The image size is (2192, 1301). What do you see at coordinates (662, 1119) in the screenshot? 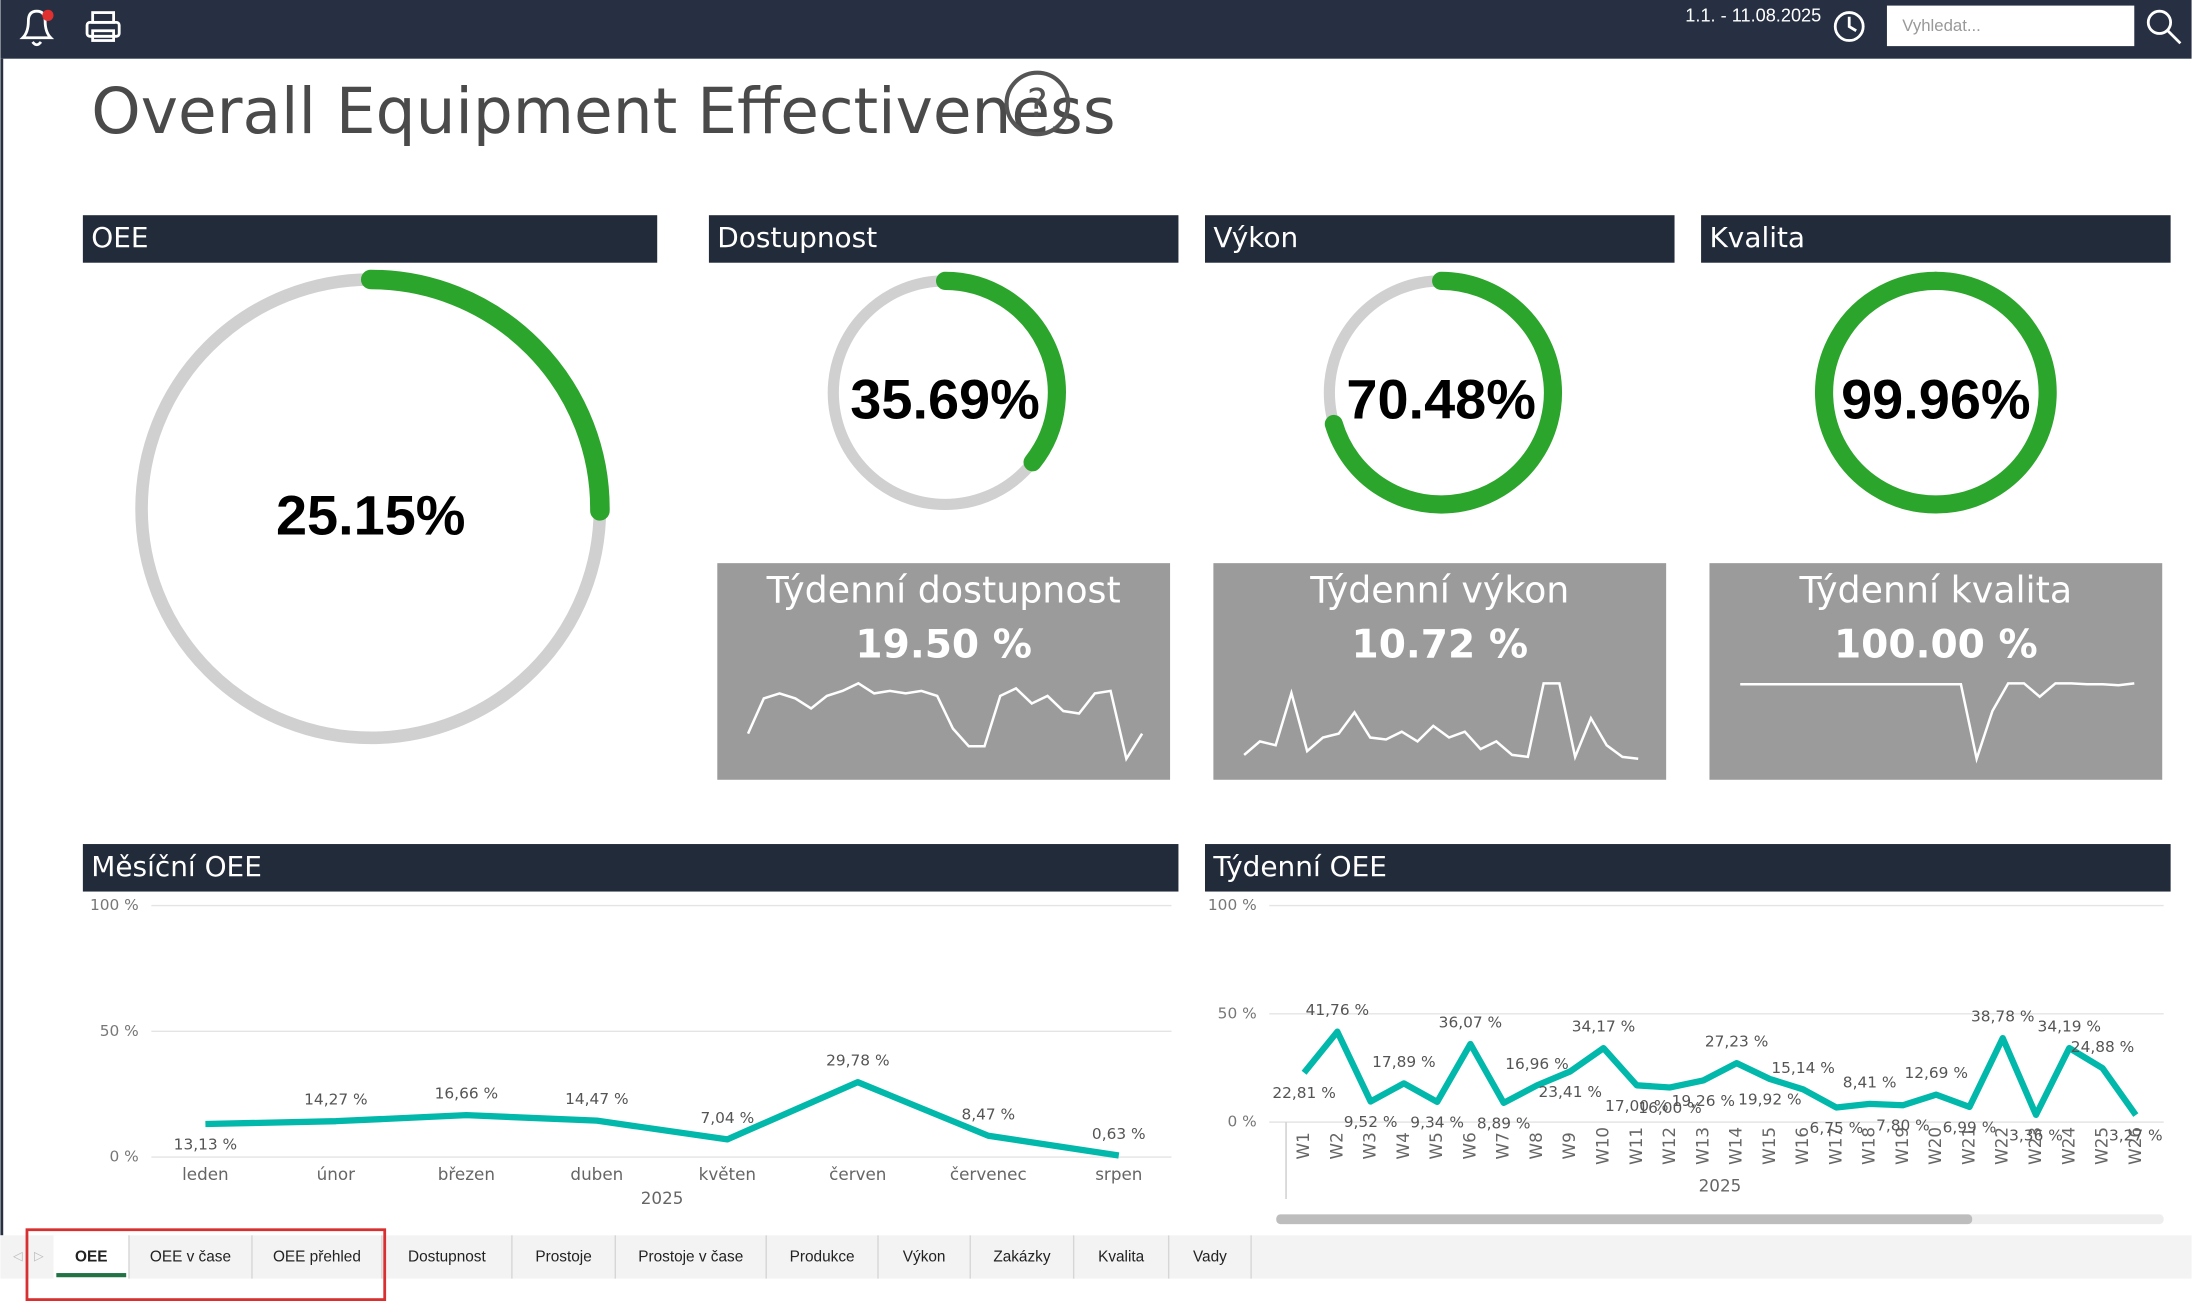
I see `line-series` at bounding box center [662, 1119].